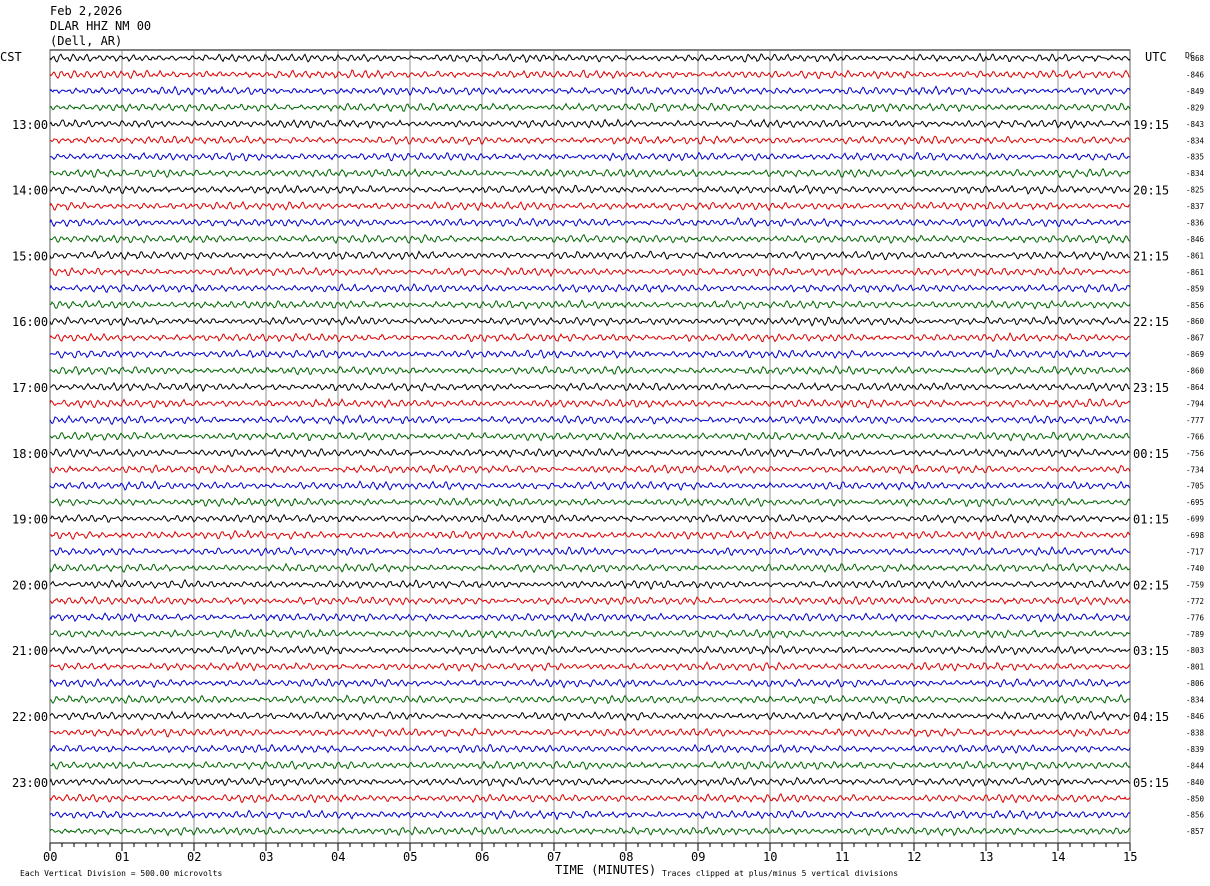  What do you see at coordinates (986, 857) in the screenshot?
I see `x-tick-label: 13` at bounding box center [986, 857].